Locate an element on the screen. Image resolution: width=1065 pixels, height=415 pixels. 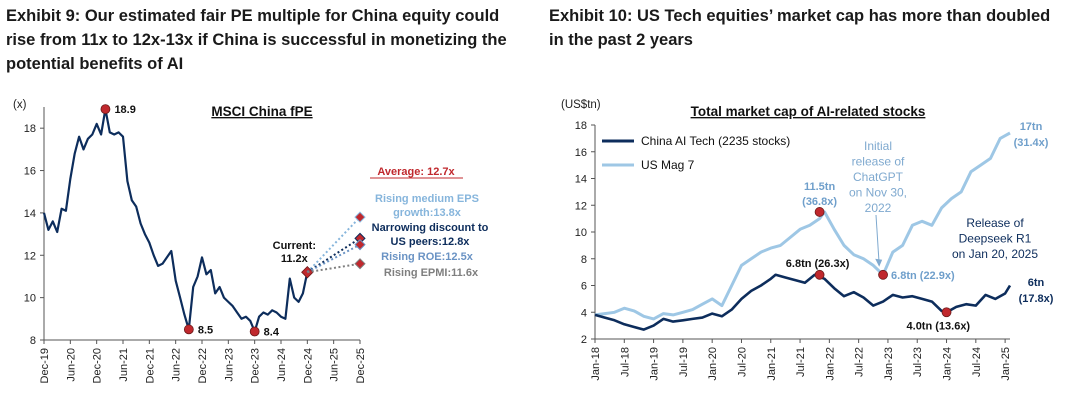
chatgpt-annotation-line: on Nov 30, is located at coordinates (878, 193).